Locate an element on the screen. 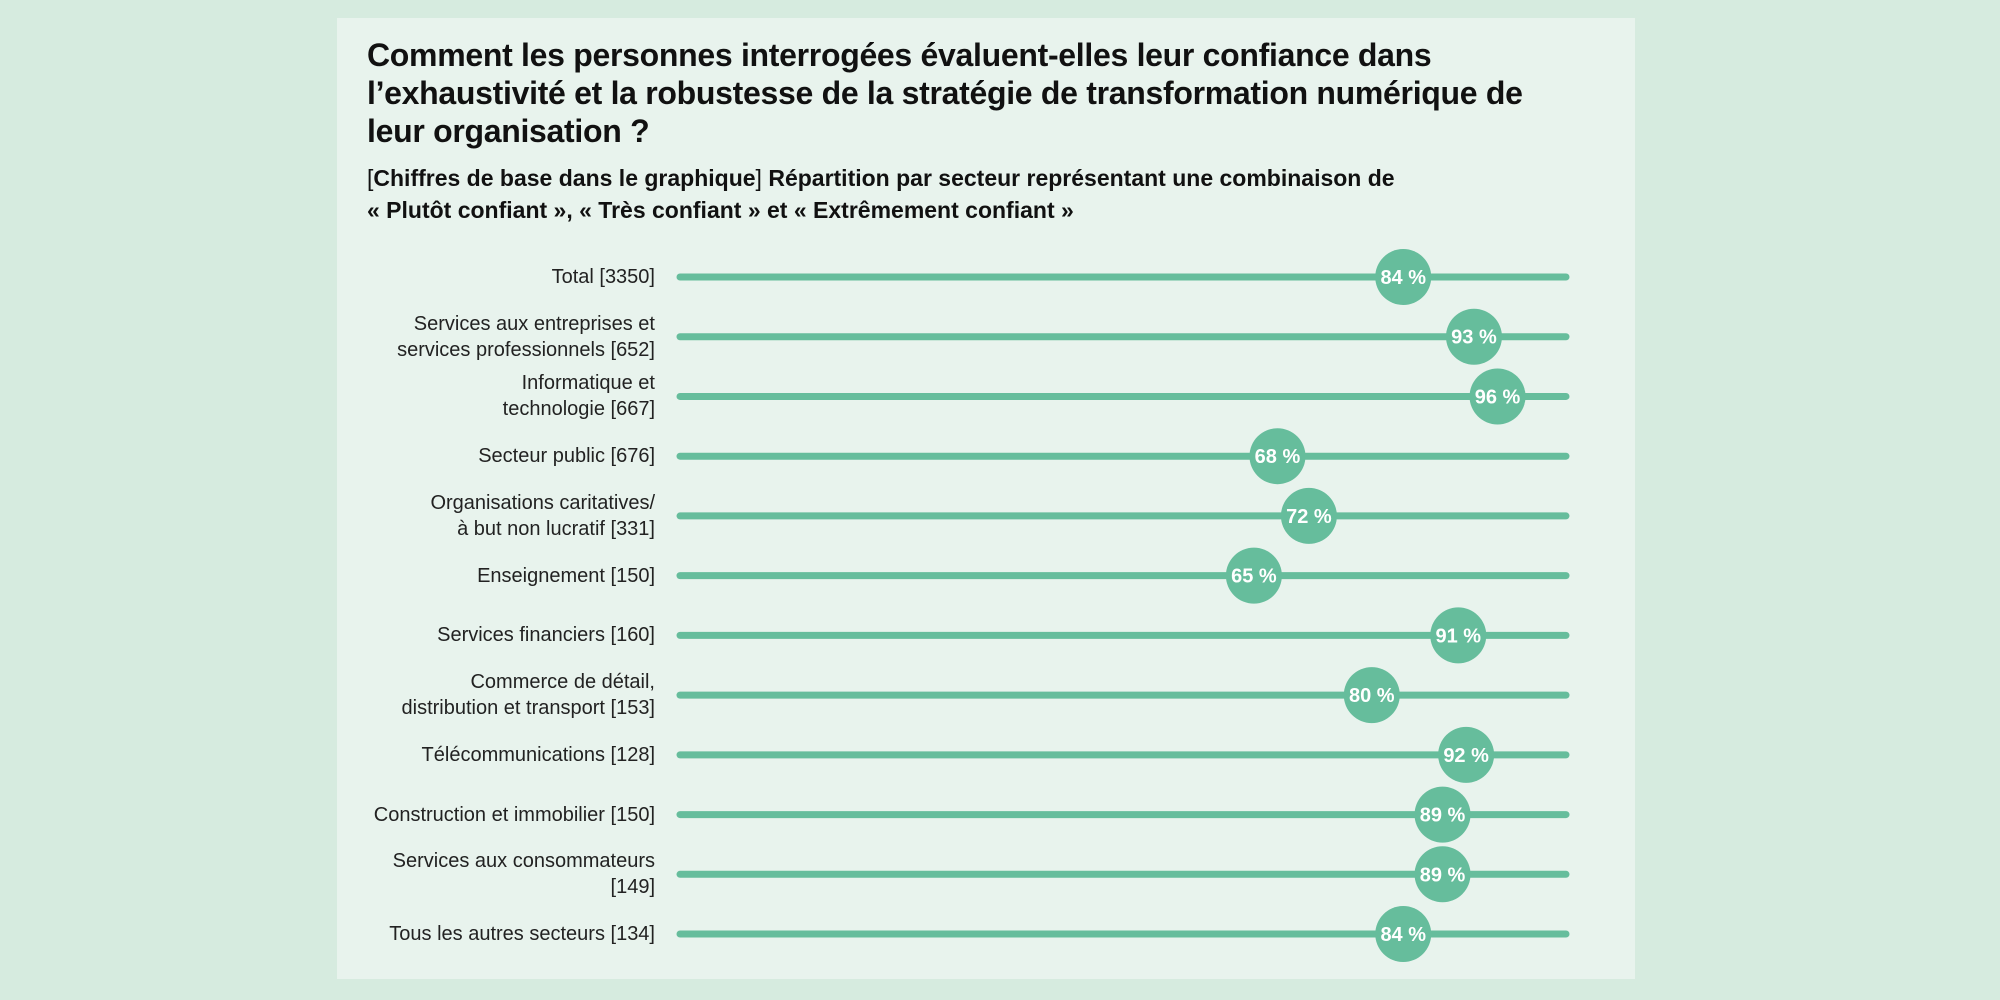  category-label-line: Informatique et is located at coordinates (588, 383).